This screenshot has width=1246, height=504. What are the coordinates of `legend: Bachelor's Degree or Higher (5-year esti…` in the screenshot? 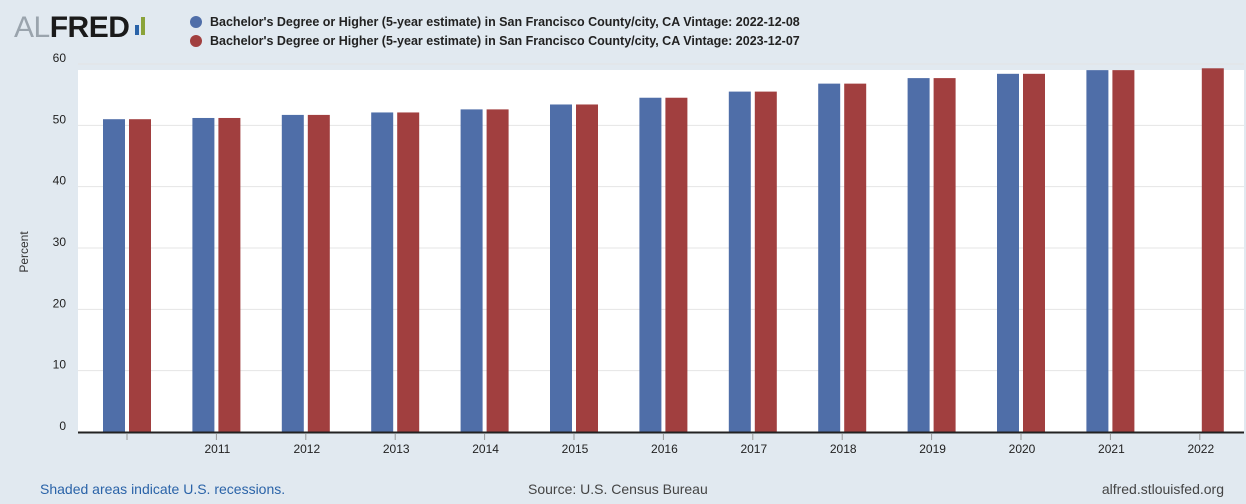 It's located at (495, 31).